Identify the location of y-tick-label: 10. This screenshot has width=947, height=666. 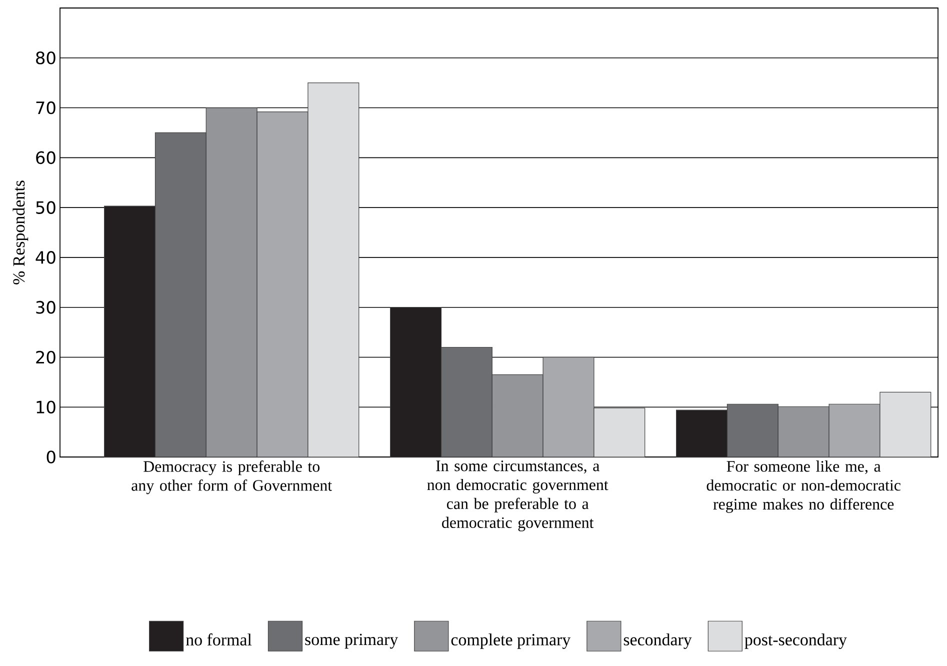
(46, 407).